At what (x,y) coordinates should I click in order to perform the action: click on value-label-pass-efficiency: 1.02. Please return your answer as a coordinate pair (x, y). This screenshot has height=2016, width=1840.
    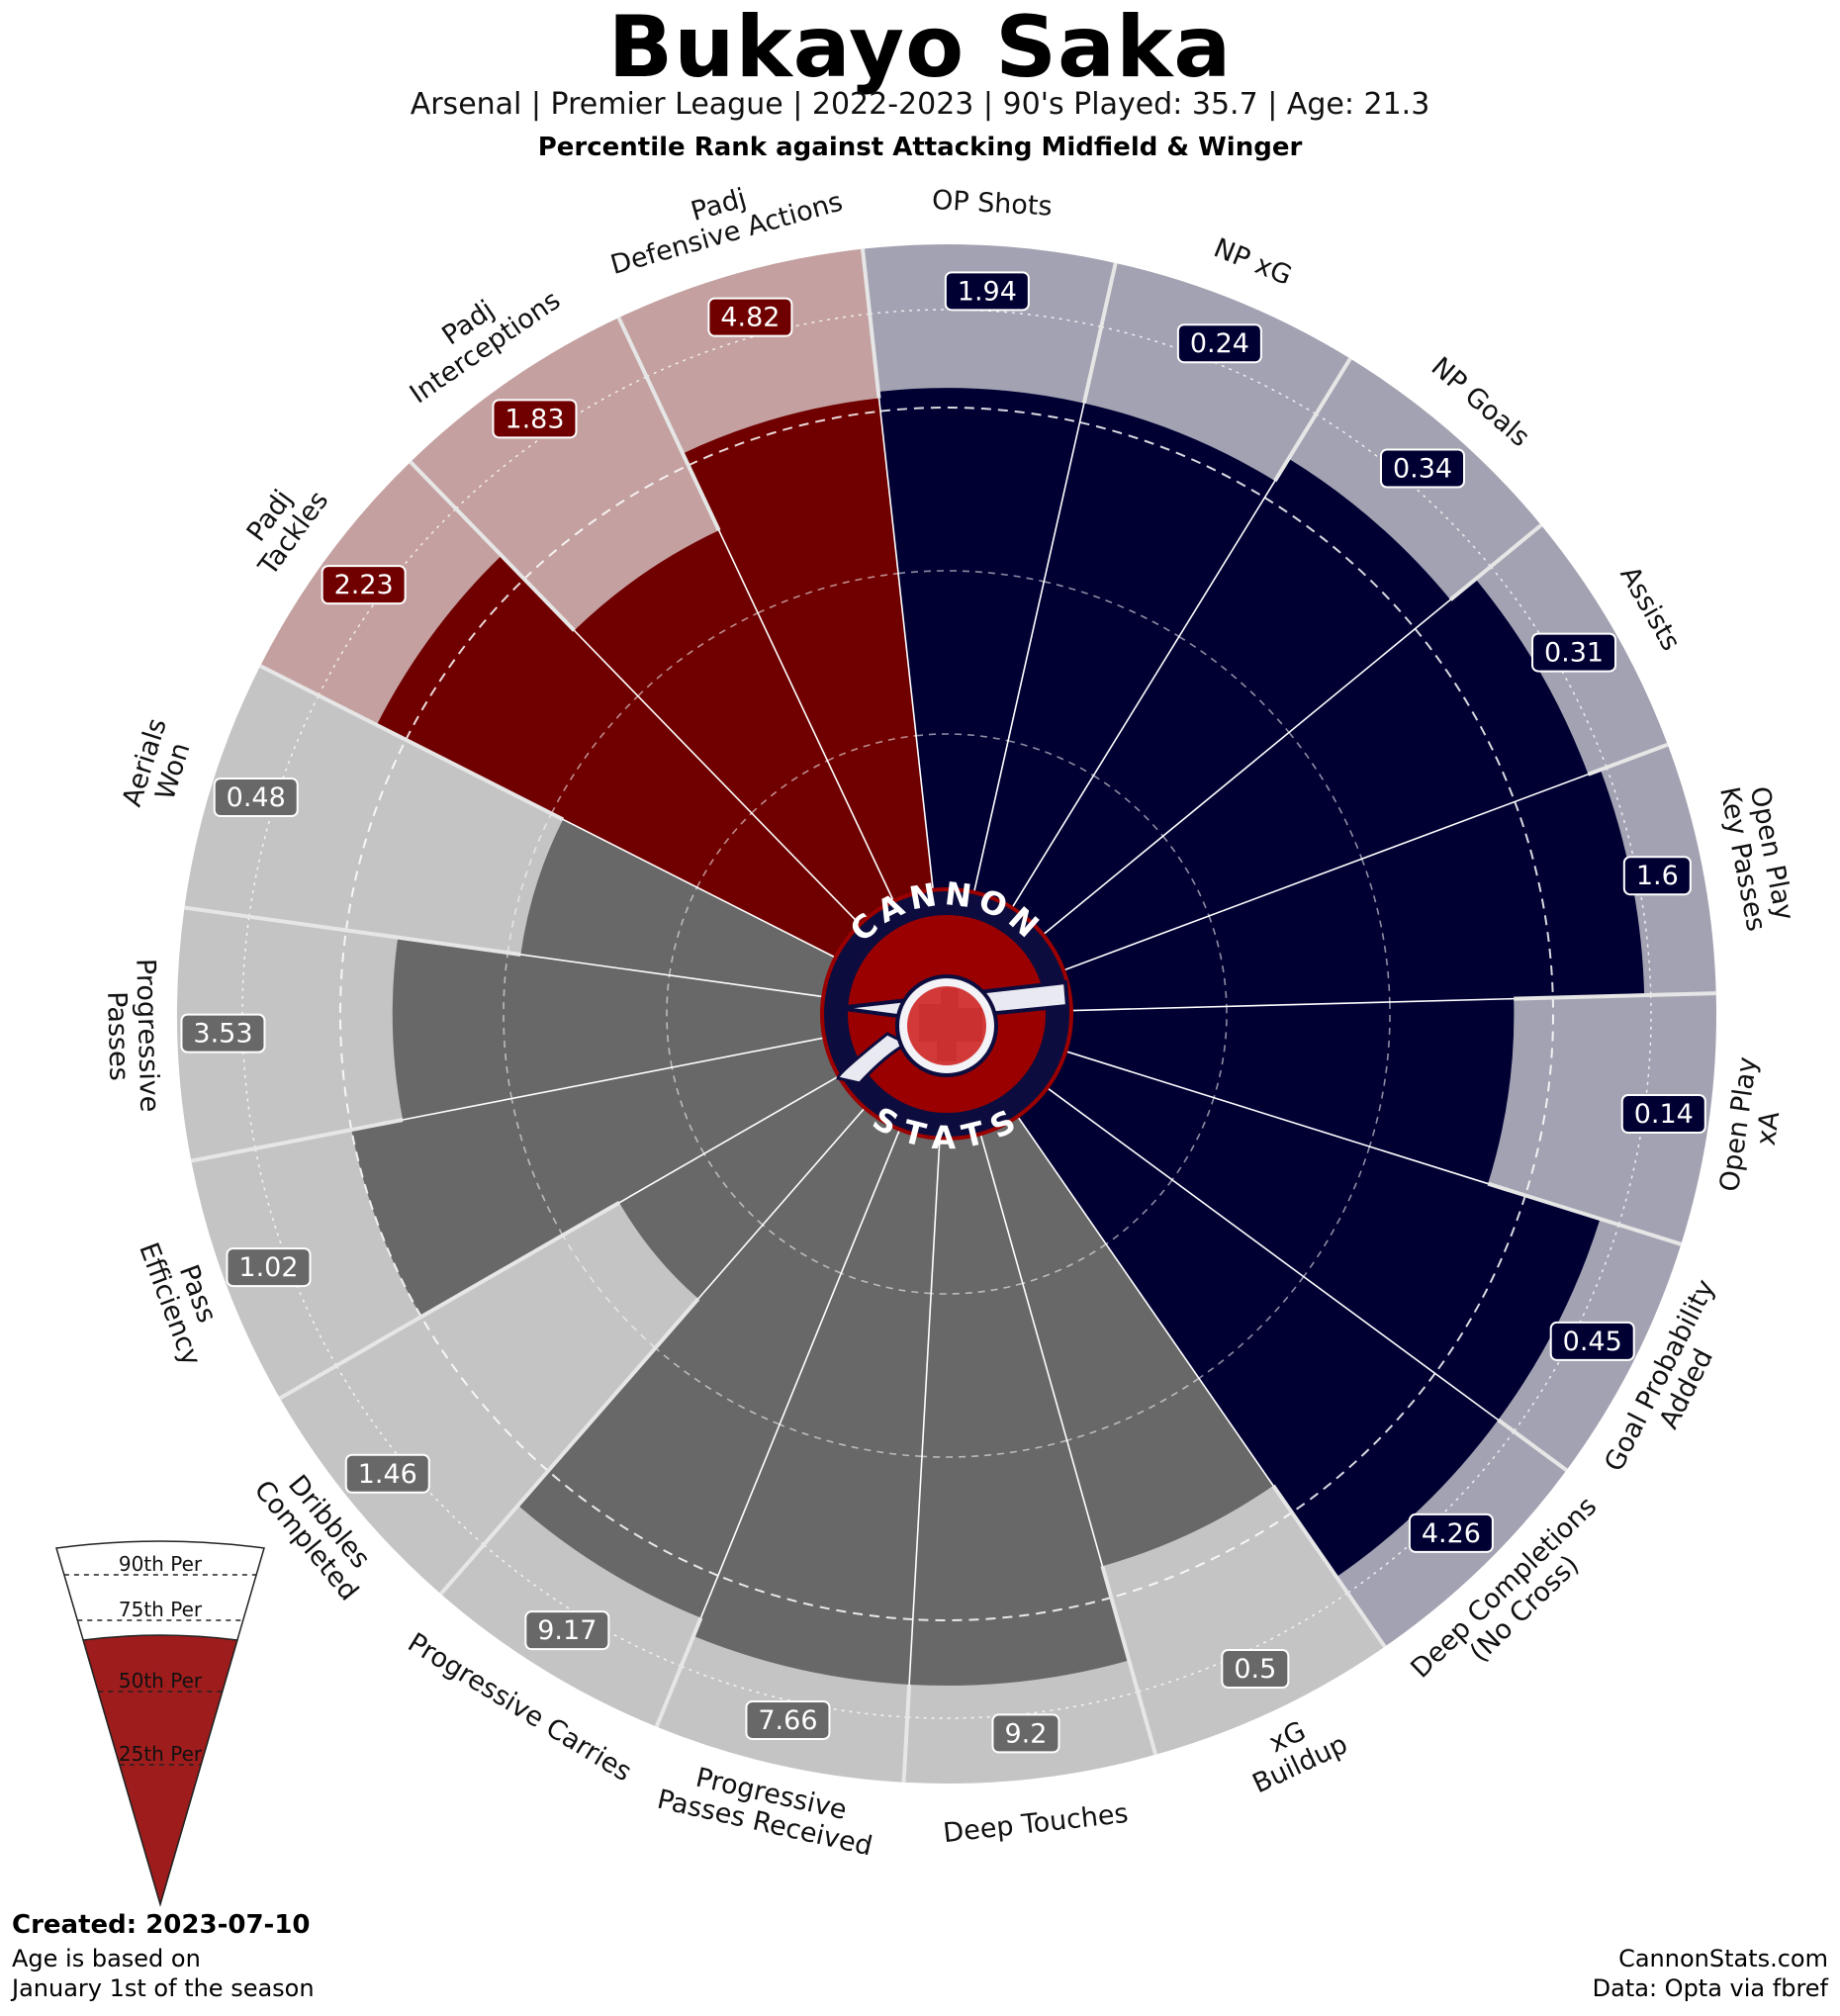
    Looking at the image, I should click on (269, 1267).